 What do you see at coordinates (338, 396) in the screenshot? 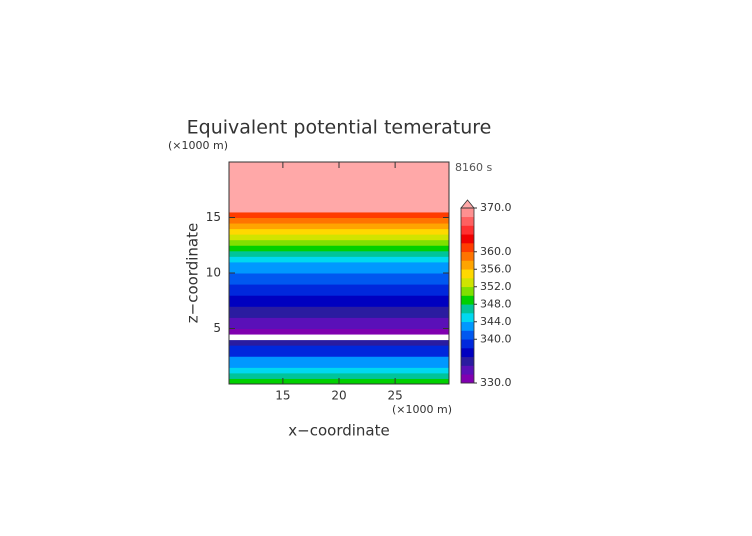
I see `x-tick-label: 20` at bounding box center [338, 396].